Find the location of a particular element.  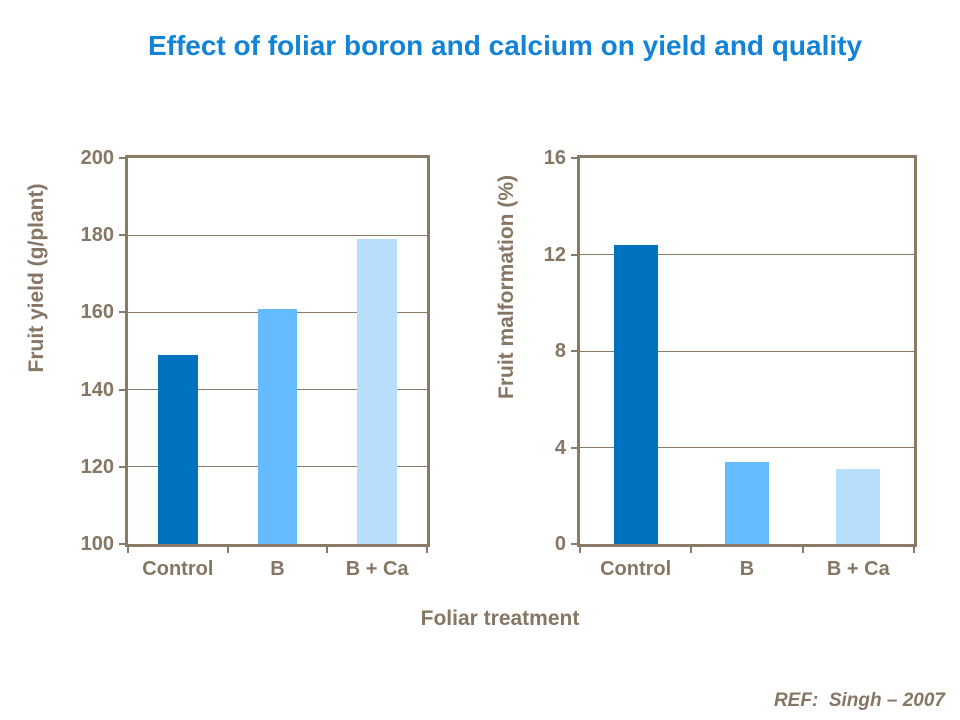

y-tick-label: 0 is located at coordinates (560, 544).